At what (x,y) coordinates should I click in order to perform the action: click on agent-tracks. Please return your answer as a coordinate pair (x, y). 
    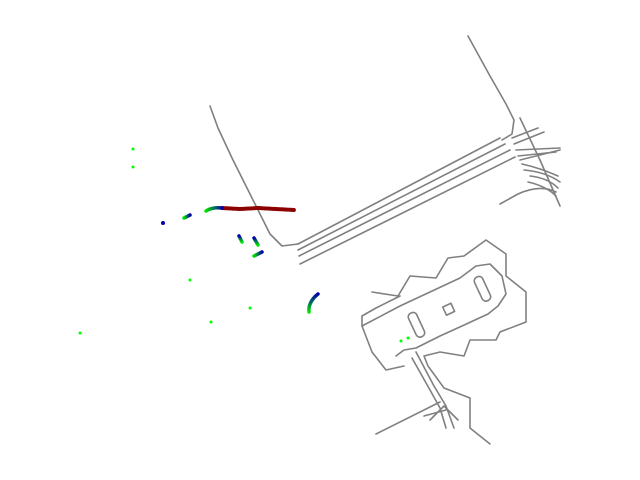
    Looking at the image, I should click on (251, 260).